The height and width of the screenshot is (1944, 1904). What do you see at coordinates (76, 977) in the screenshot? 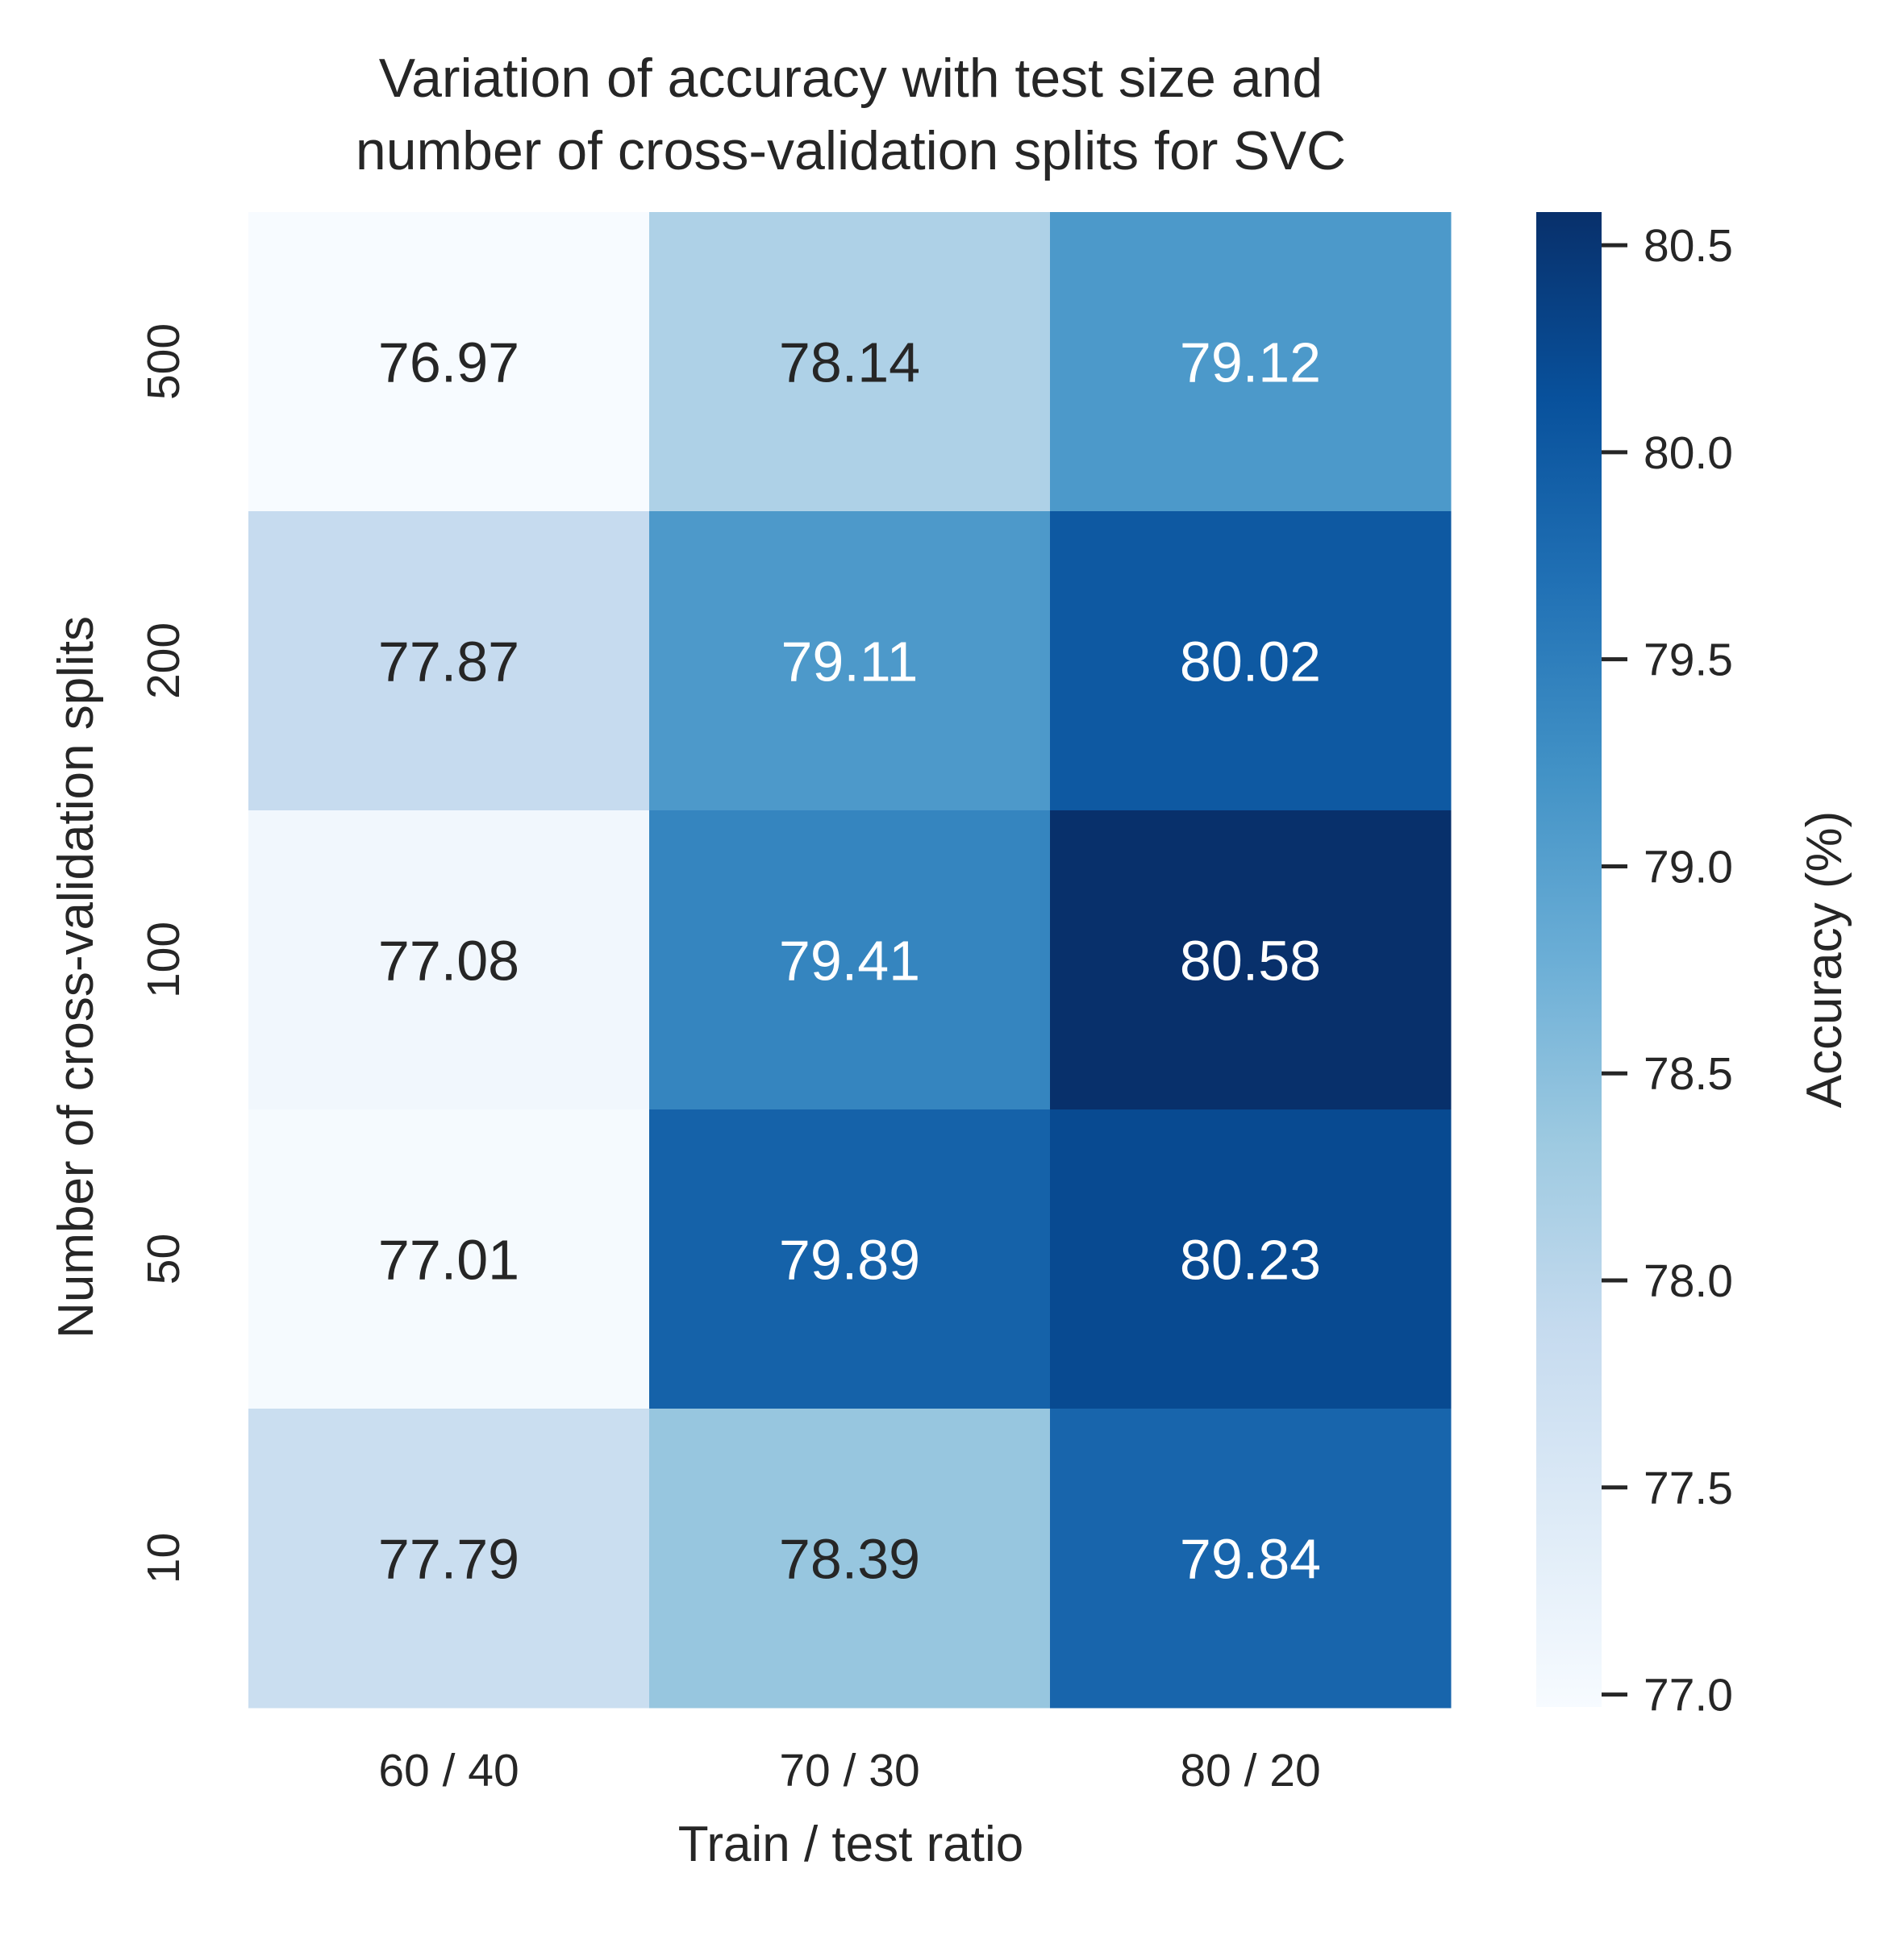
I see `y-axis-label: Number of cross-validation splits` at bounding box center [76, 977].